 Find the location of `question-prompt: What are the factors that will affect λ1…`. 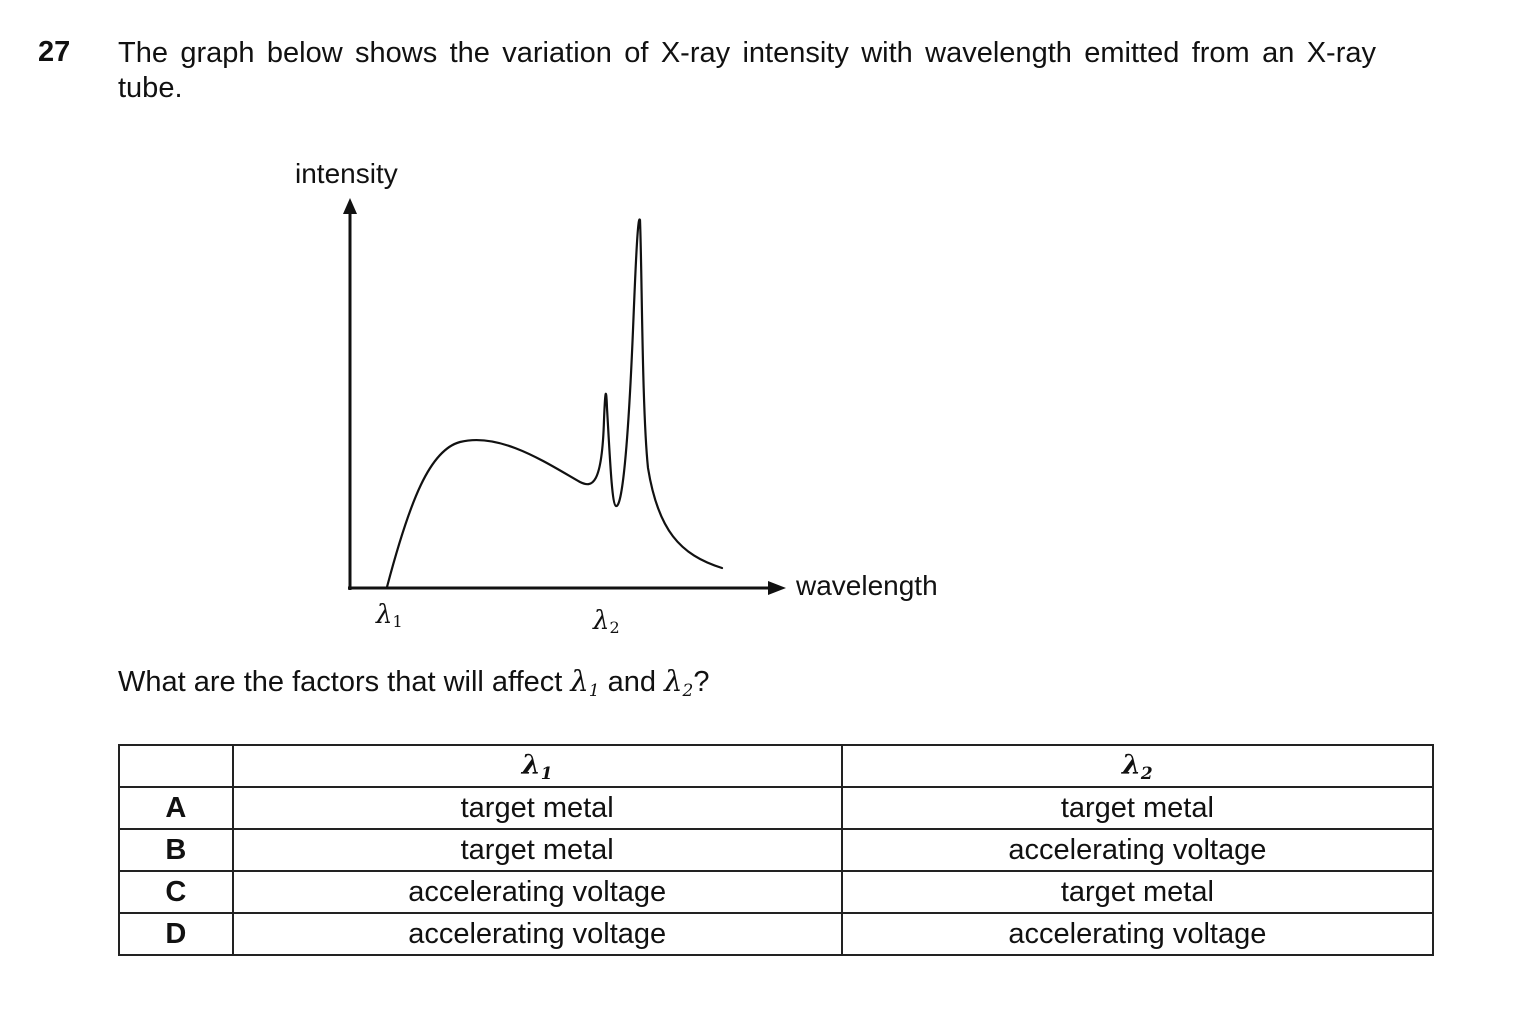

question-prompt: What are the factors that will affect λ1… is located at coordinates (413, 682).